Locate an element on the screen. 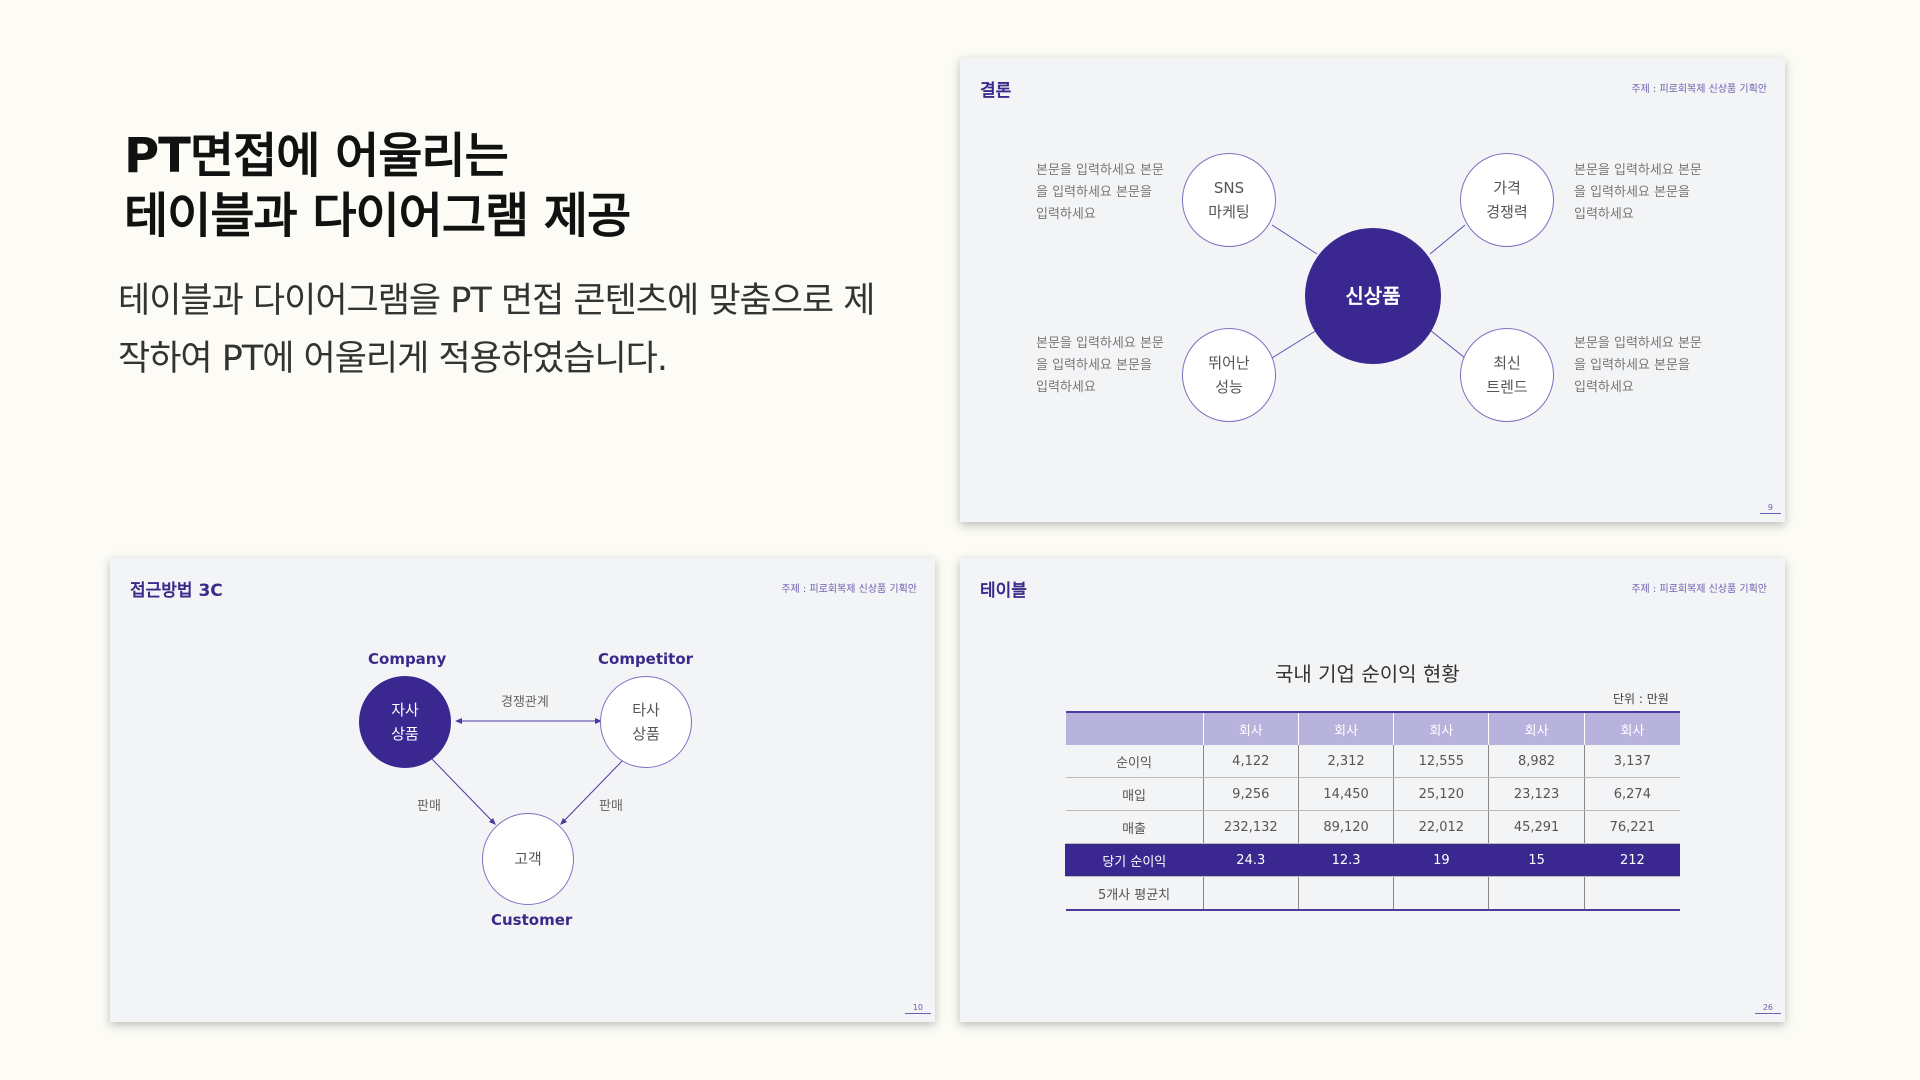  node-trend: 최신 트렌드 is located at coordinates (1507, 375).